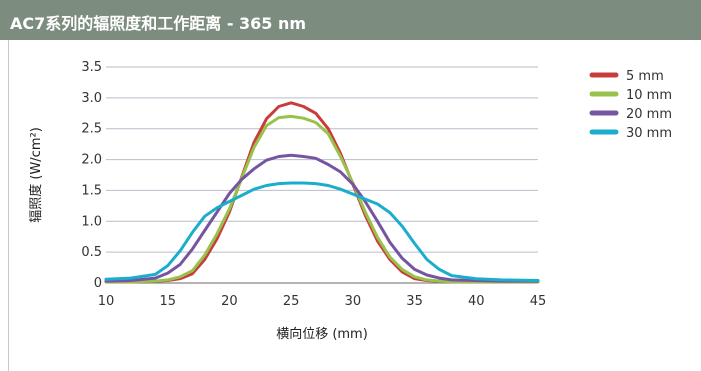 This screenshot has width=701, height=371. Describe the element at coordinates (91, 67) in the screenshot. I see `y-tick-label: 3.5` at that location.